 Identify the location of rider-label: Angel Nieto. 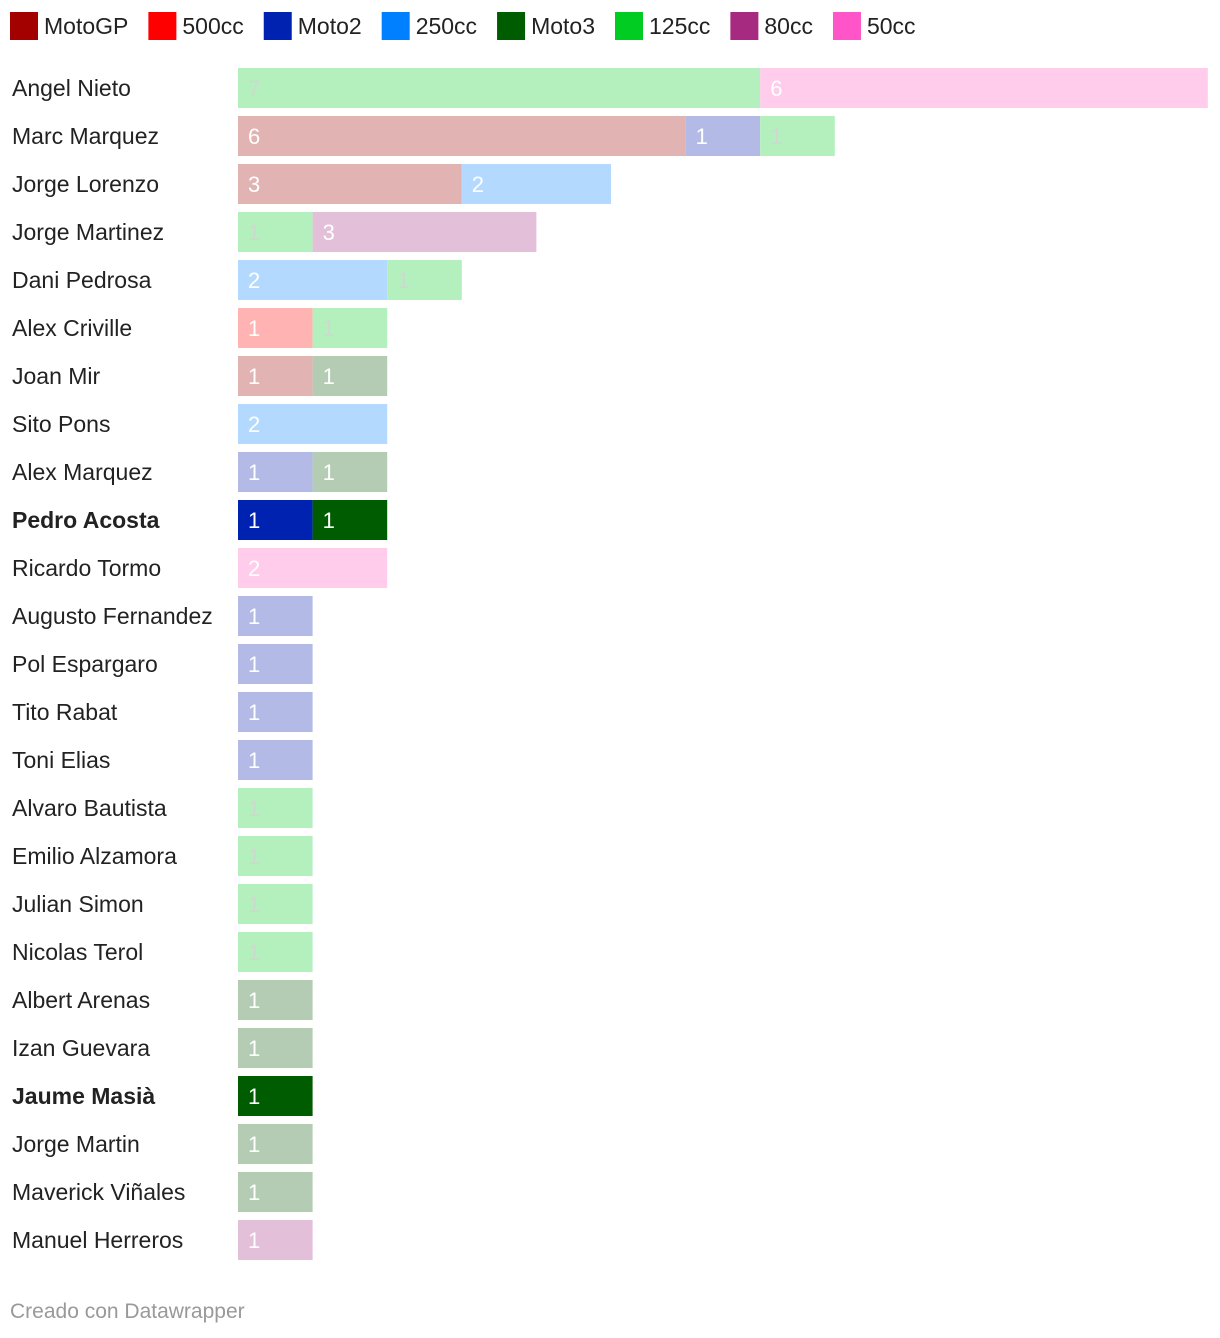
(71, 88).